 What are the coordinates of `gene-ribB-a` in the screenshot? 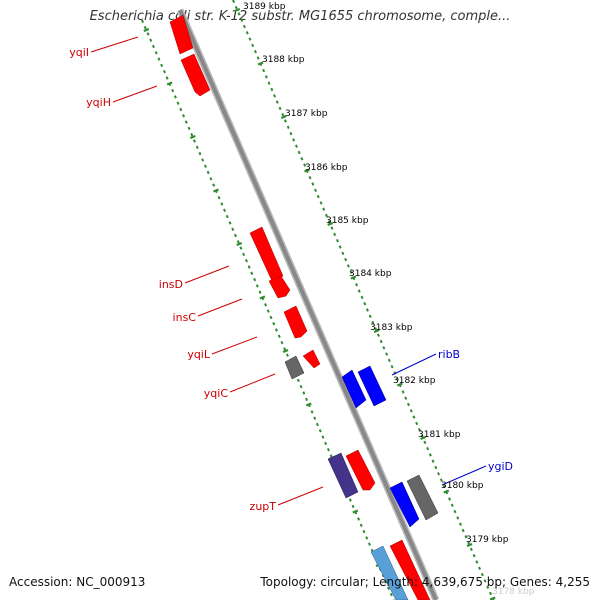 It's located at (354, 389).